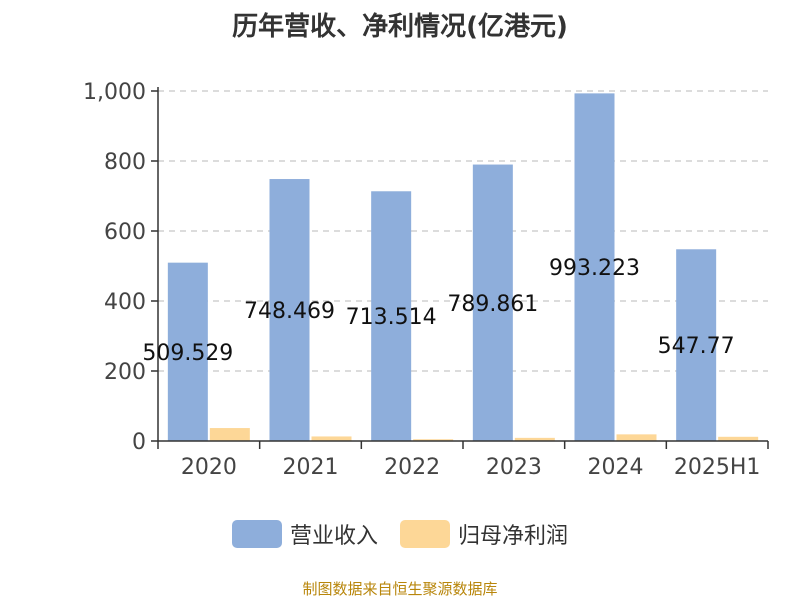  Describe the element at coordinates (121, 267) in the screenshot. I see `y-axis: 0 200 400 600 800 1,000` at that location.